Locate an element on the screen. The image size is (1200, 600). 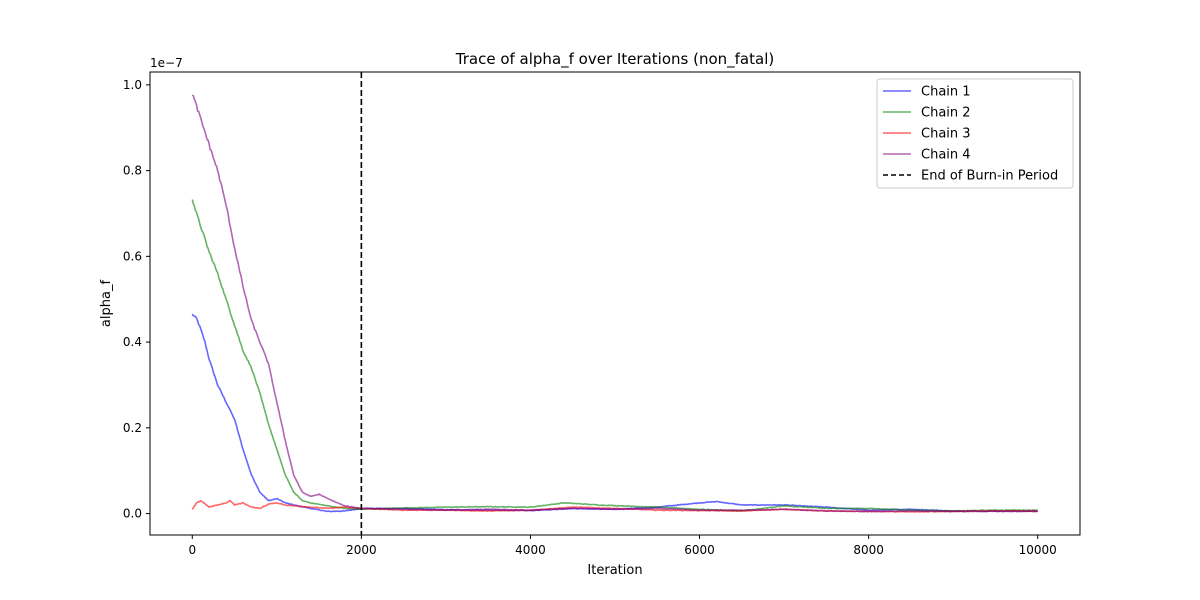
y-tick-label: 1.0 is located at coordinates (132, 85).